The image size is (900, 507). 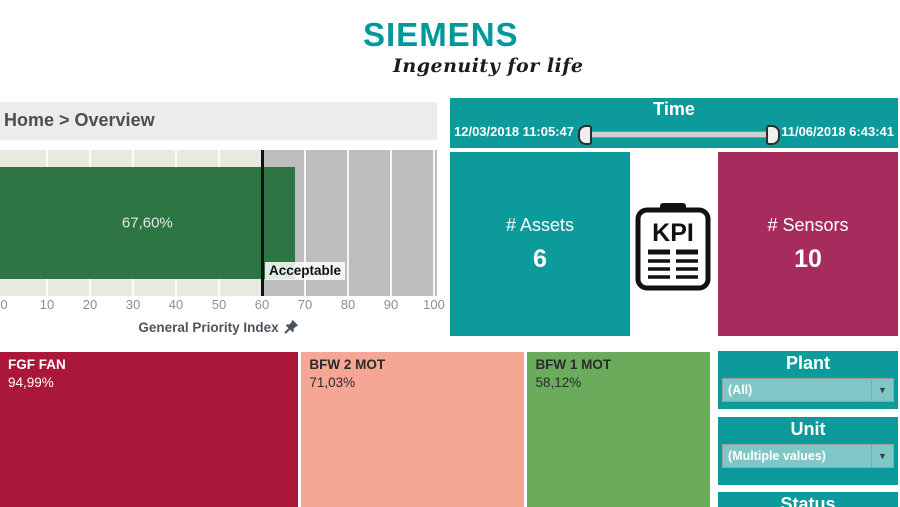 What do you see at coordinates (79, 120) in the screenshot?
I see `breadcrumb: Home > Overview` at bounding box center [79, 120].